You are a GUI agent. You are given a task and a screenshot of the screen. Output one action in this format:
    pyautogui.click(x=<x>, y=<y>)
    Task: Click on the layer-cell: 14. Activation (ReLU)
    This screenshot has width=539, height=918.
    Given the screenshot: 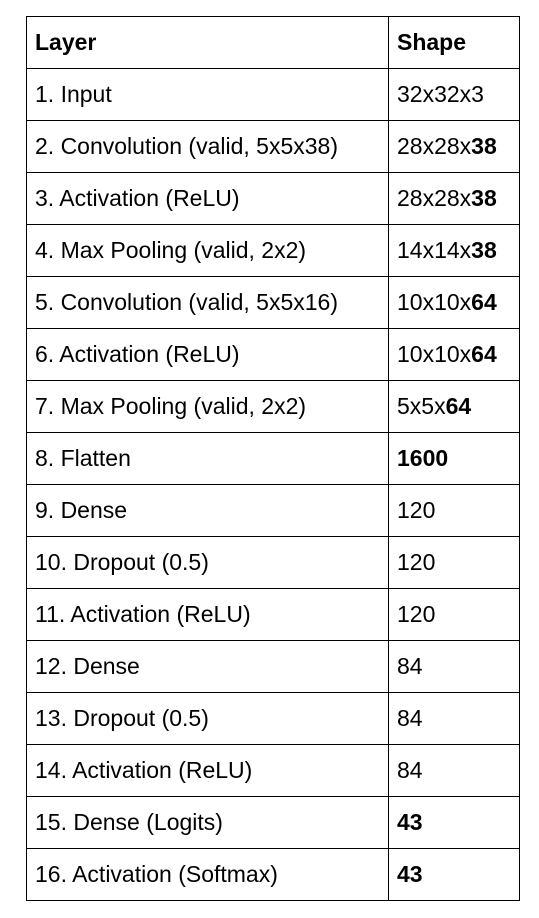 What is the action you would take?
    pyautogui.click(x=207, y=770)
    